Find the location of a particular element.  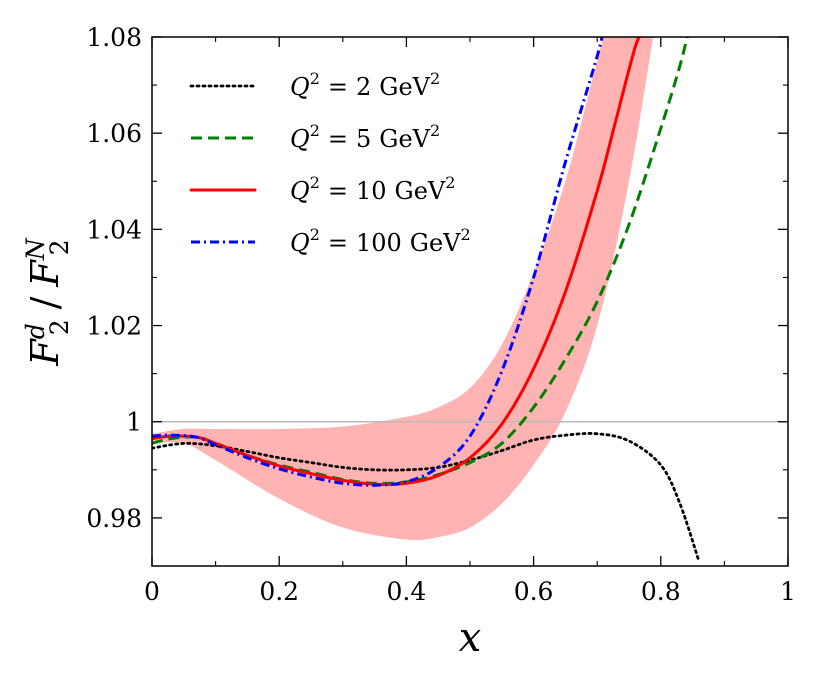

y-tick-label: 1.04 is located at coordinates (114, 229).